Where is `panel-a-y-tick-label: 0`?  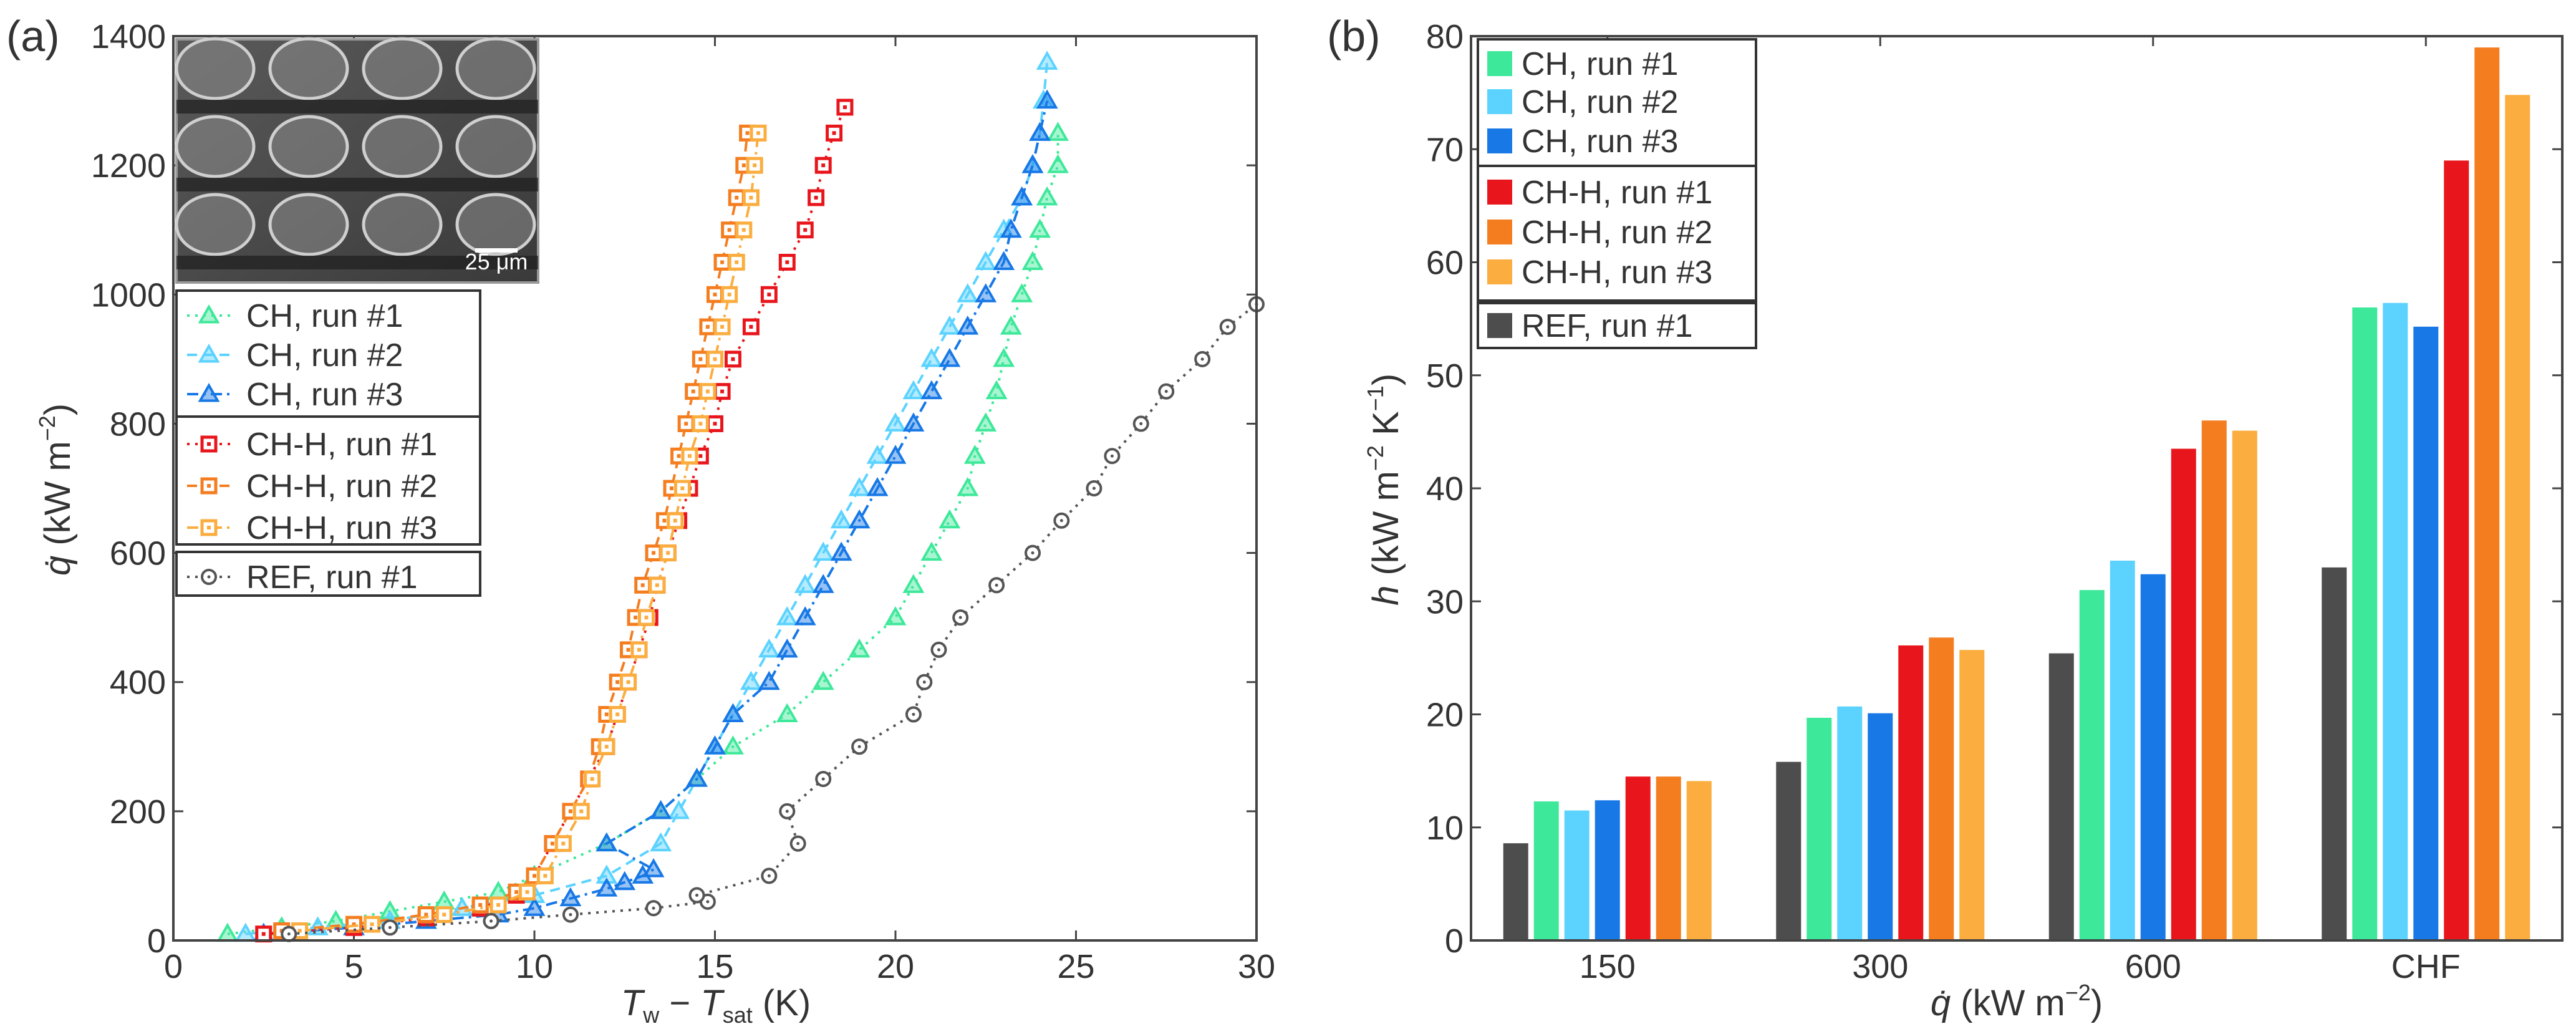 panel-a-y-tick-label: 0 is located at coordinates (156, 941).